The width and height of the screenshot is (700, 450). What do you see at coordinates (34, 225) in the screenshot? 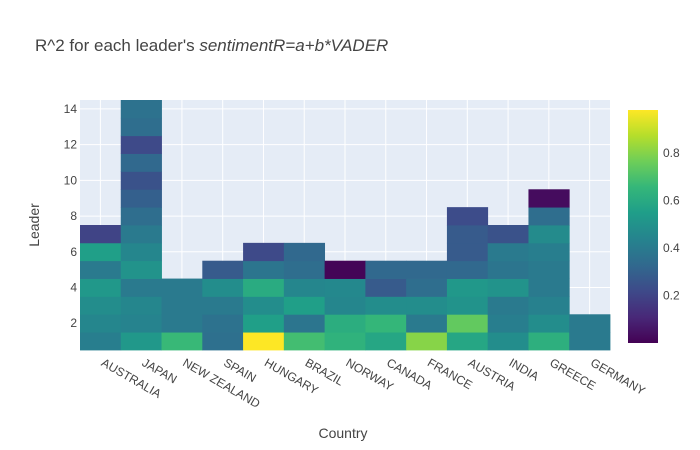
I see `y-axis-label: Leader` at bounding box center [34, 225].